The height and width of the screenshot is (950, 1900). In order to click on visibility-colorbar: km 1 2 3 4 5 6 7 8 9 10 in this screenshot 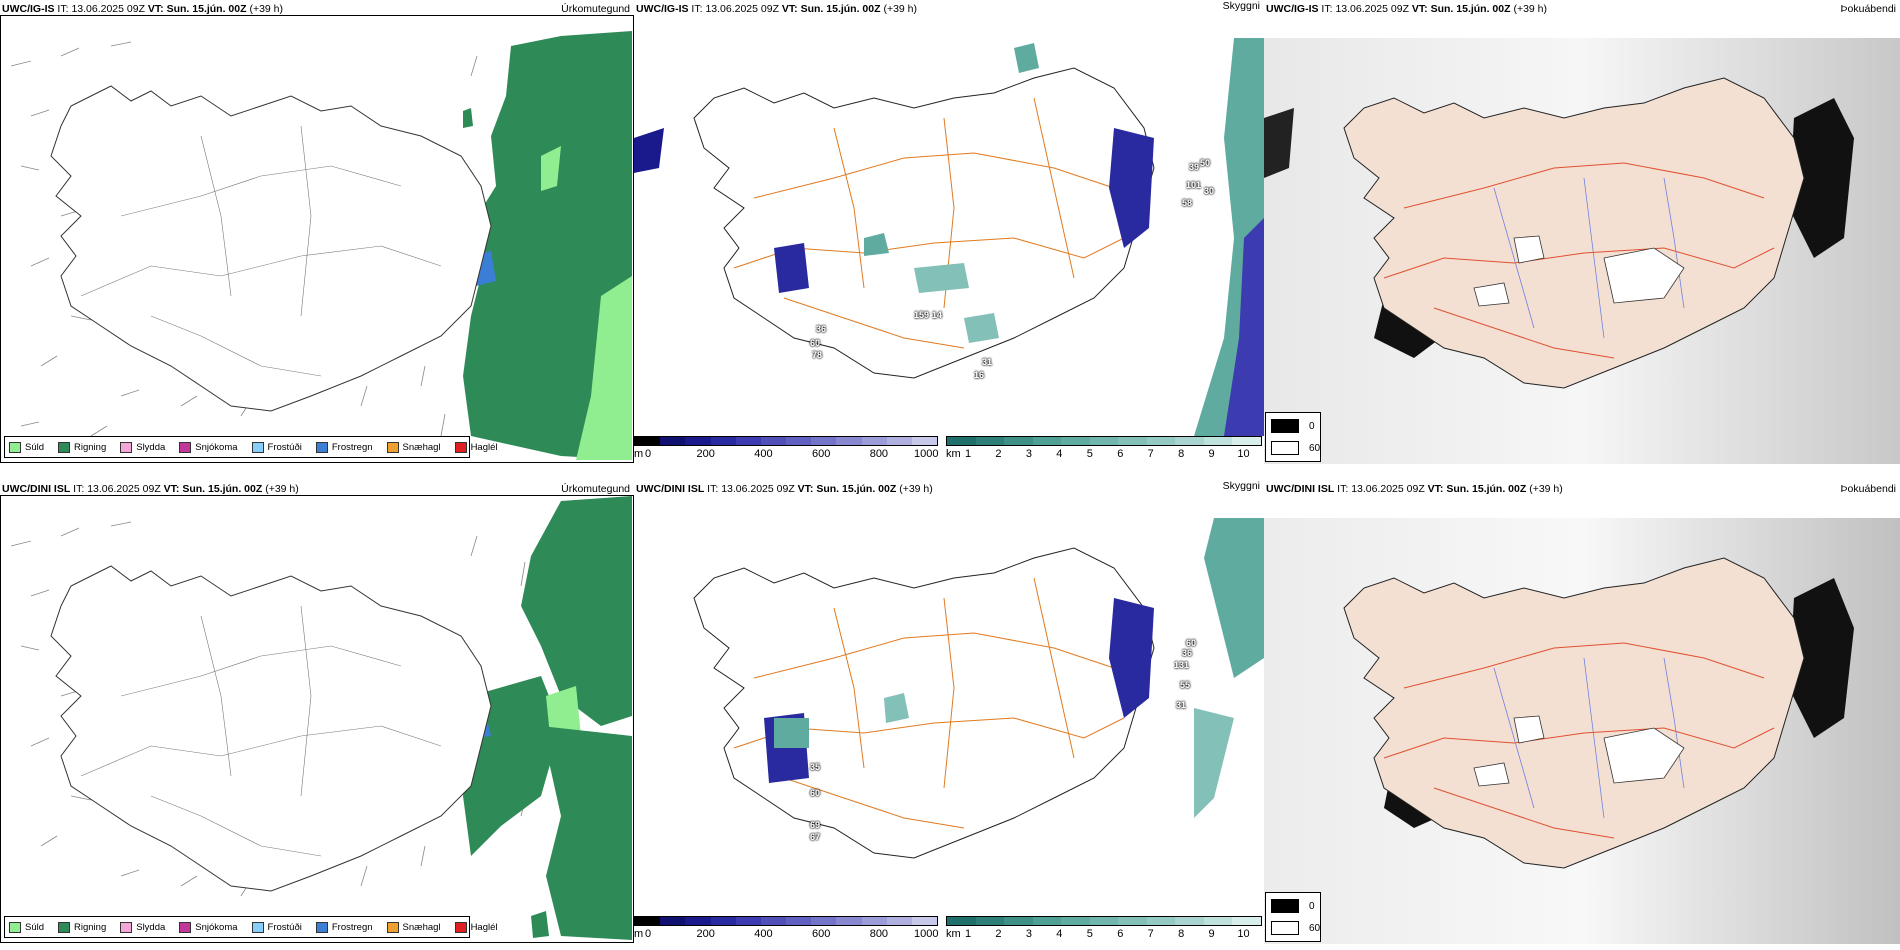, I will do `click(1105, 931)`.